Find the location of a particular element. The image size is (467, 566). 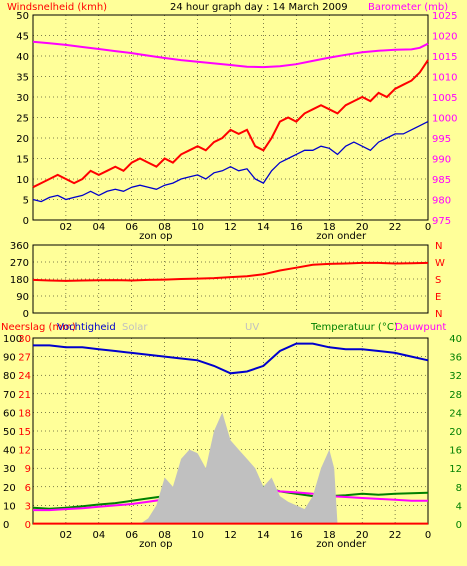

series-line-direction is located at coordinates (230, 271).